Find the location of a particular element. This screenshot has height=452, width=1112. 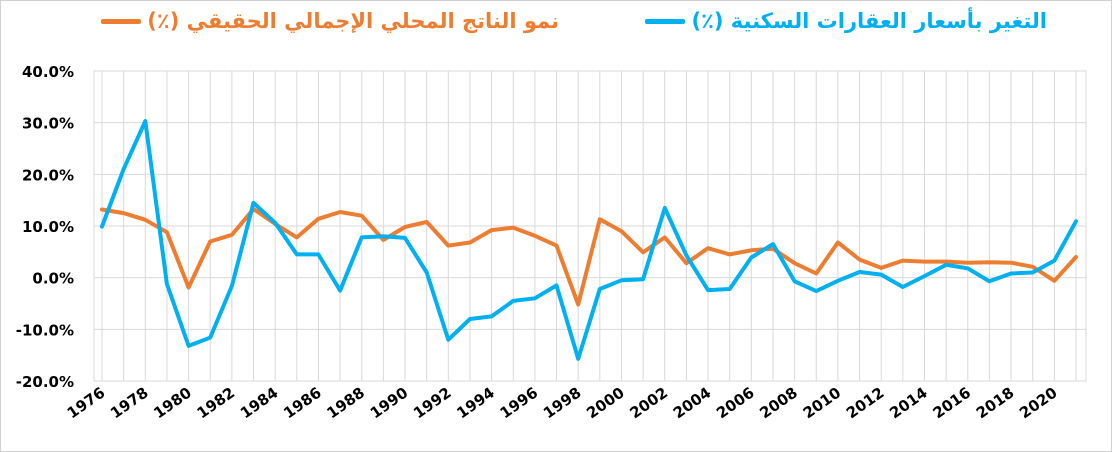

legend-swatch-real-gdp-growth is located at coordinates (121, 21).